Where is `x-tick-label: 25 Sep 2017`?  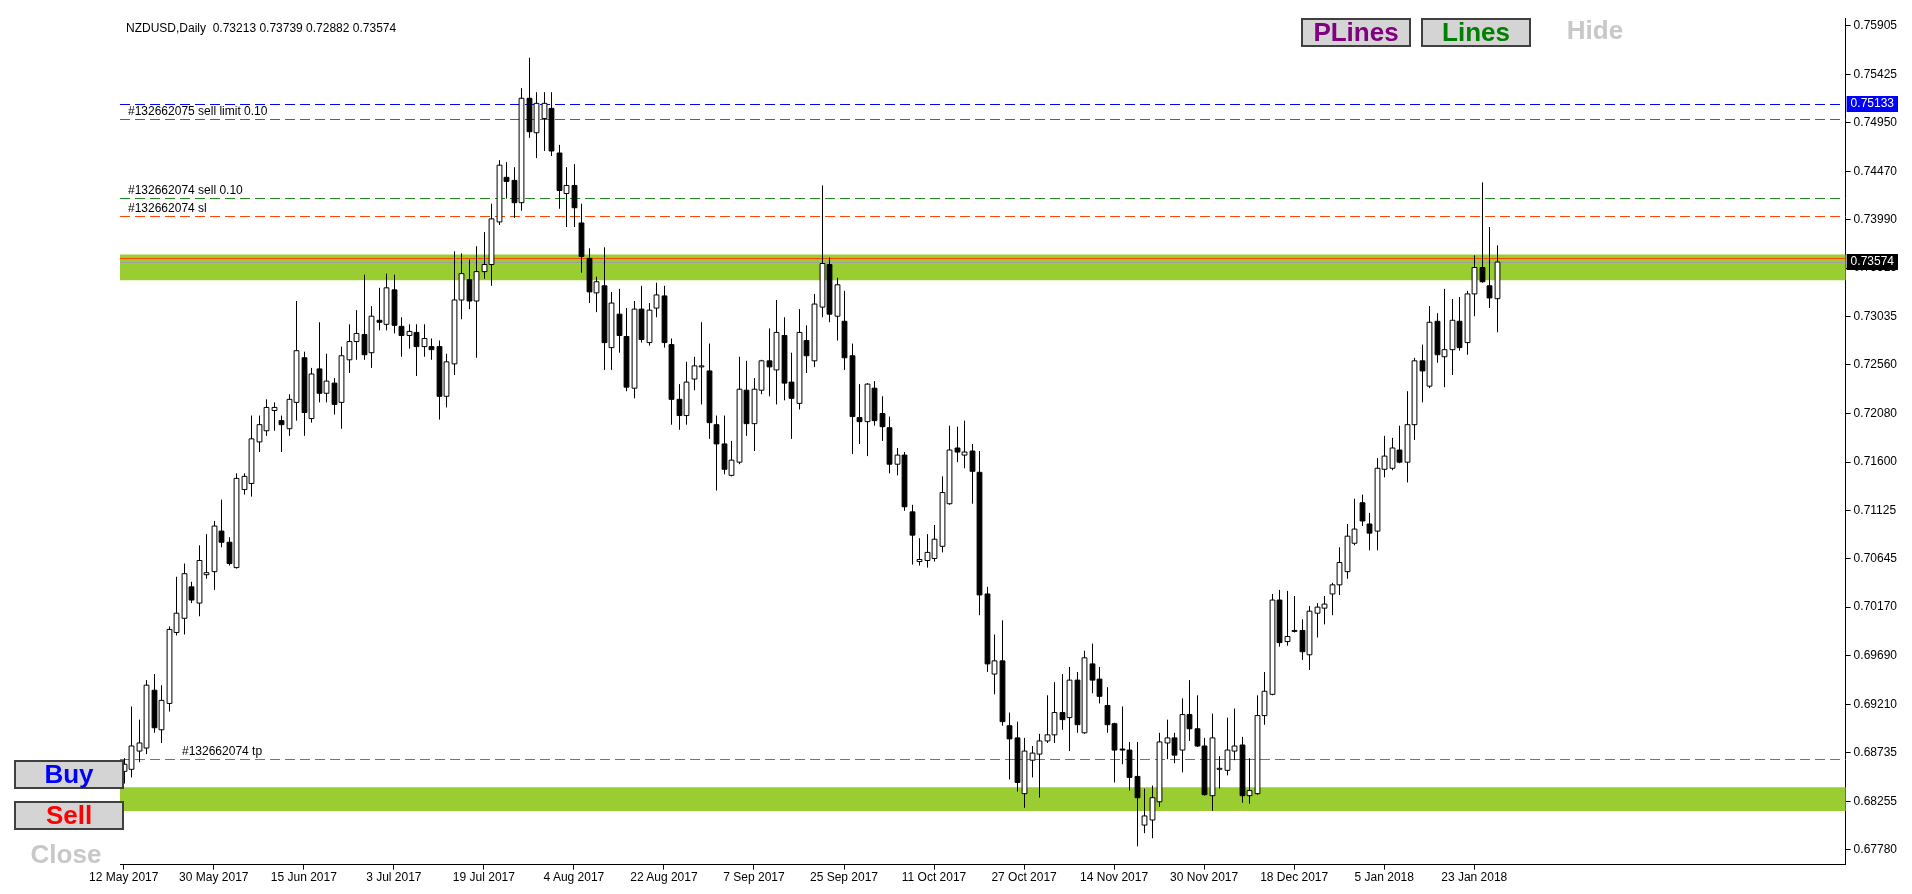 x-tick-label: 25 Sep 2017 is located at coordinates (844, 877).